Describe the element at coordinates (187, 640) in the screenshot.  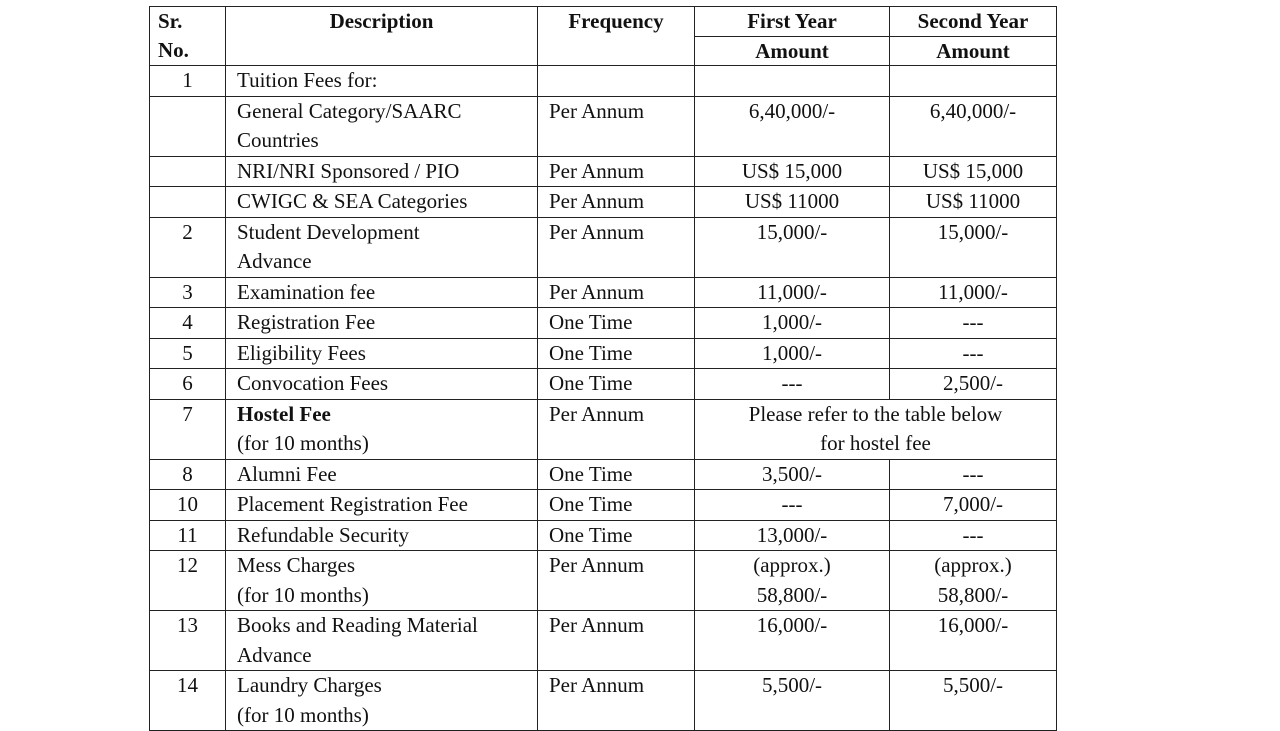
I see `sr-cell: 13` at that location.